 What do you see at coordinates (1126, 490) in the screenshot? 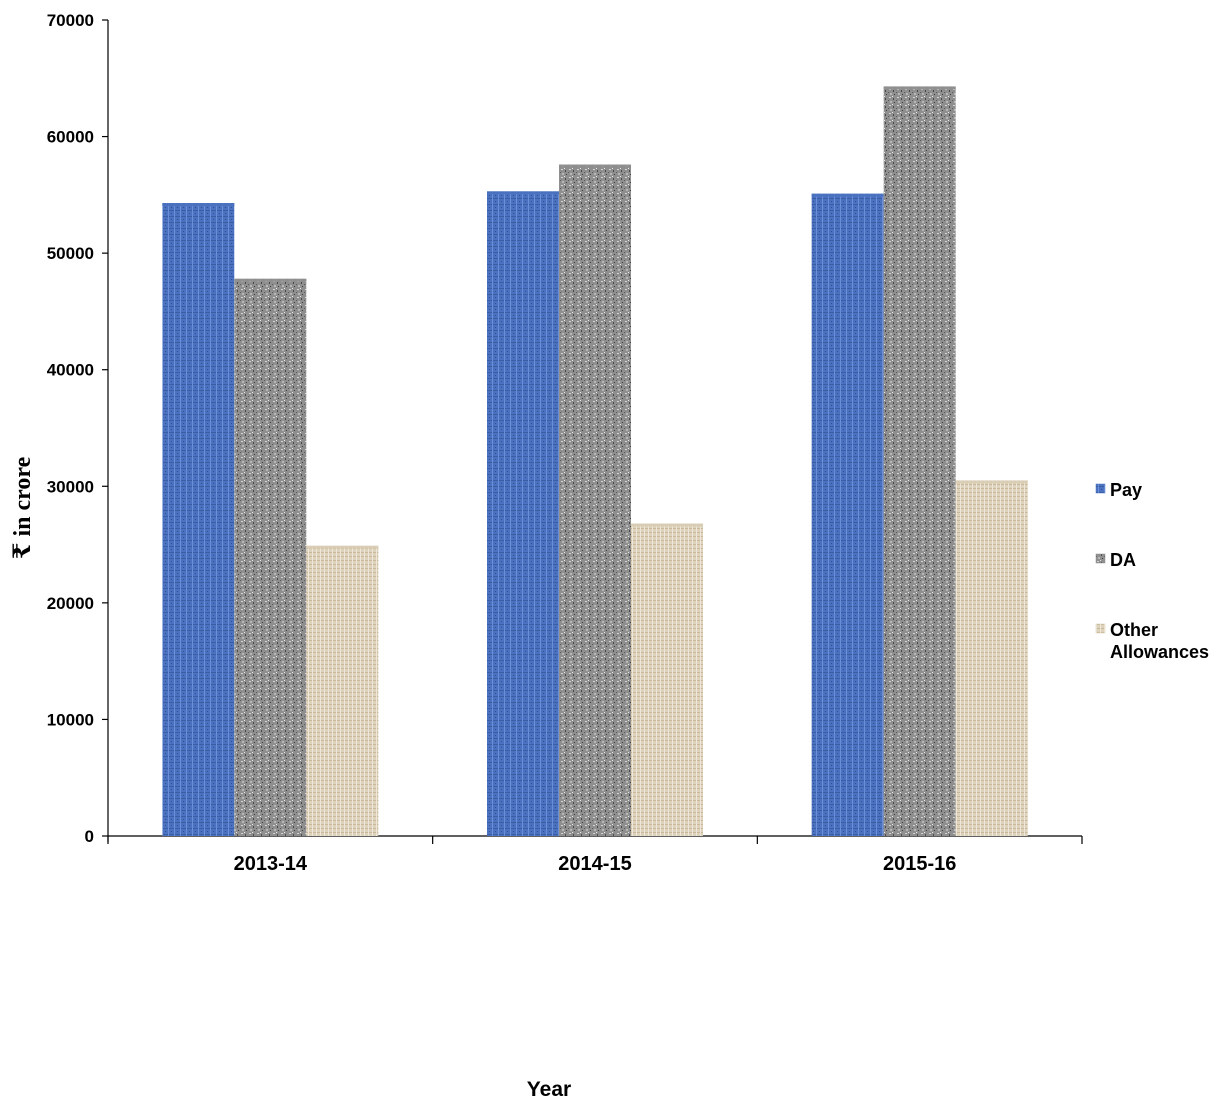
I see `legend-label-pay: Pay` at bounding box center [1126, 490].